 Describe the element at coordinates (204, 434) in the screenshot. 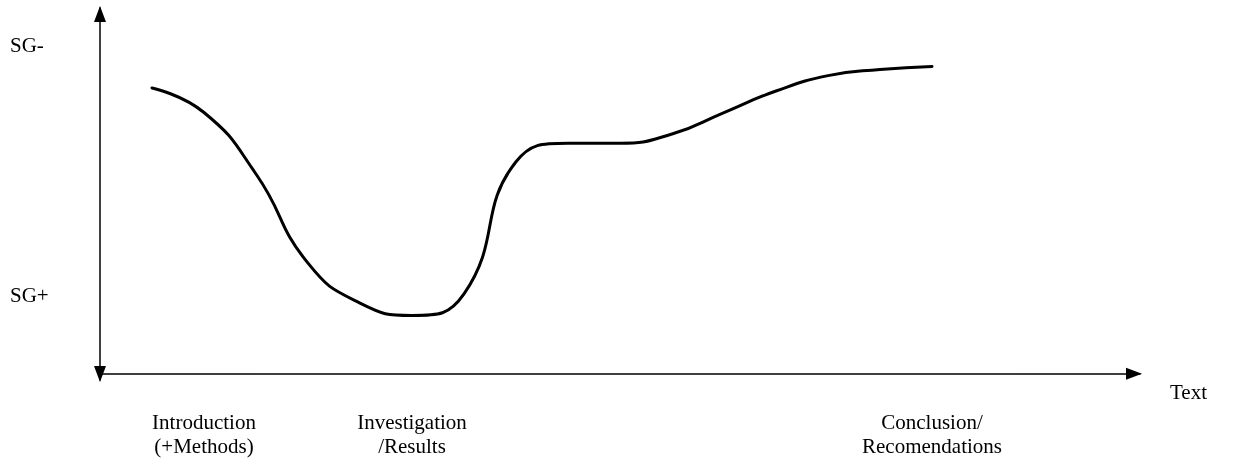

I see `x-tick-label: Introduction (+Methods)` at that location.